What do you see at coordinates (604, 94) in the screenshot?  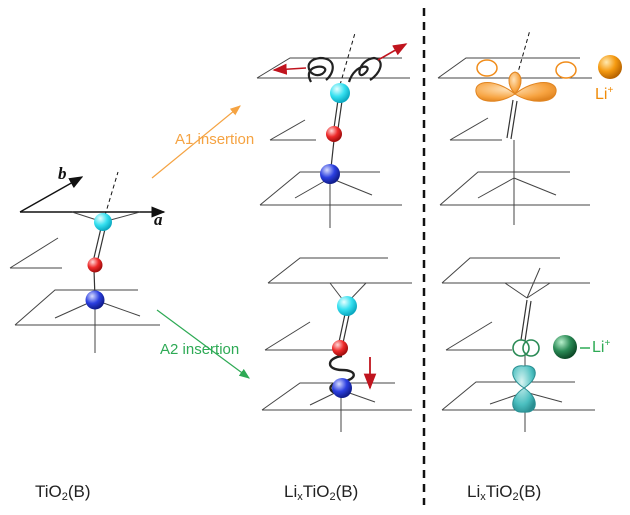 I see `li-ion-top-label: Li+` at bounding box center [604, 94].